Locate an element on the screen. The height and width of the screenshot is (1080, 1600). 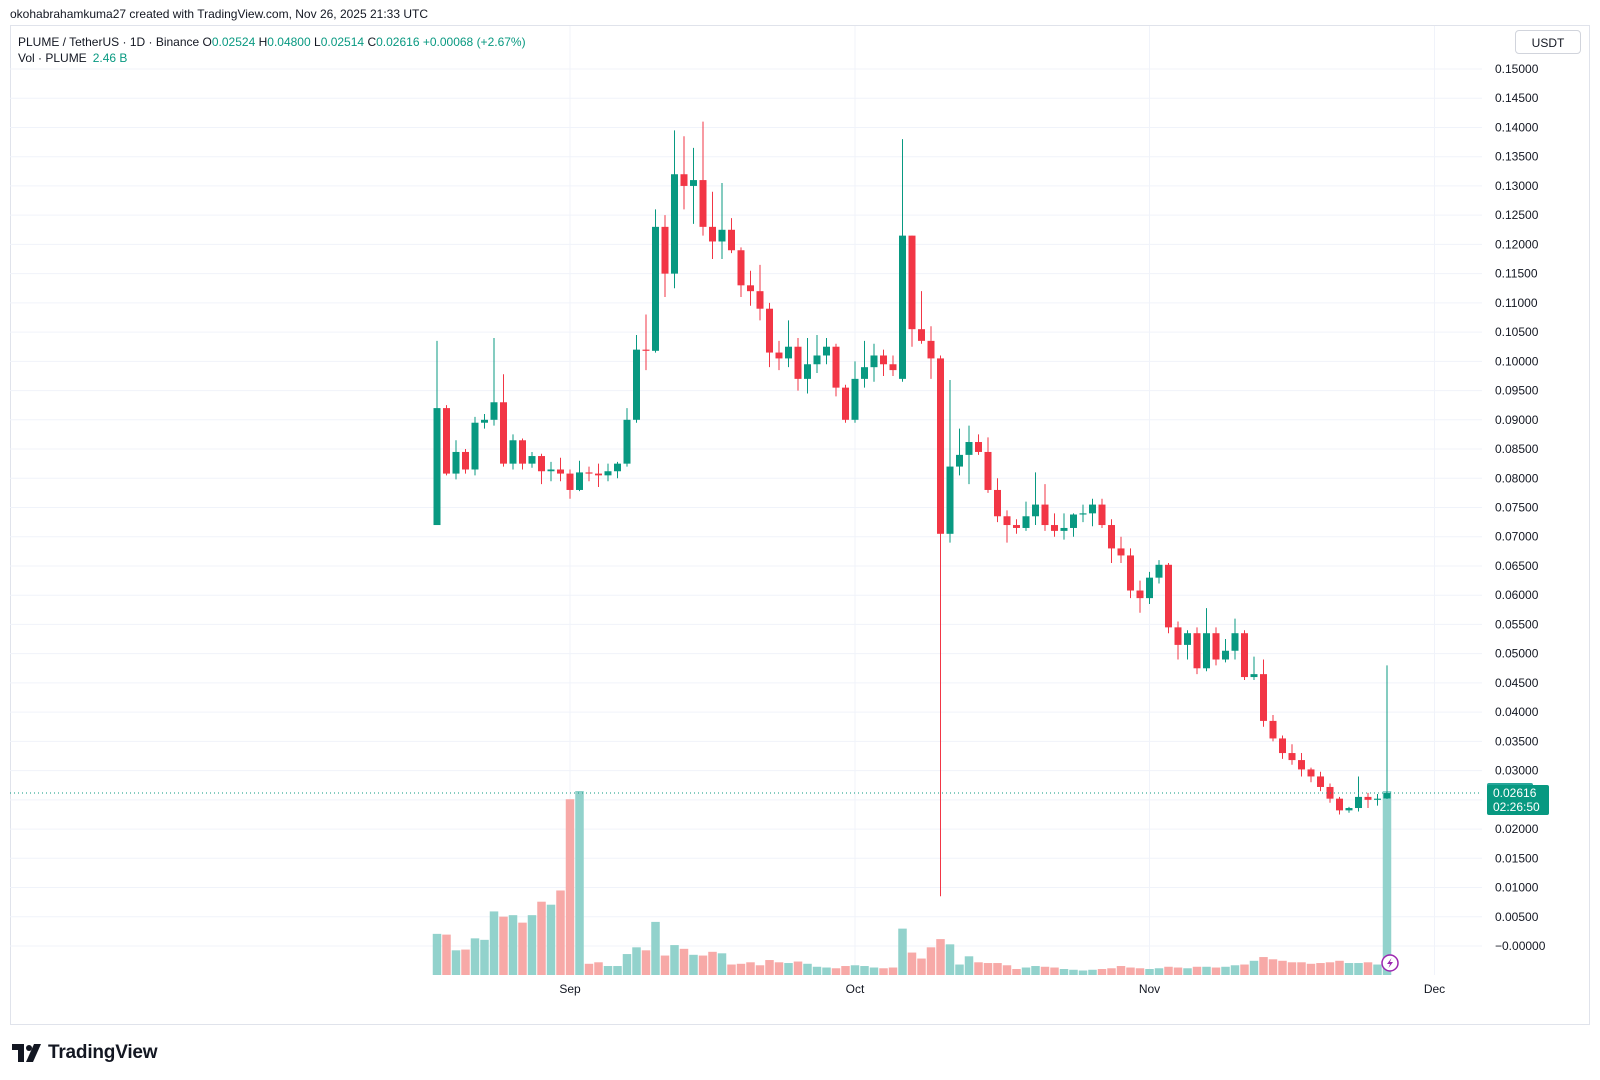
lightning-icon is located at coordinates (1390, 963).